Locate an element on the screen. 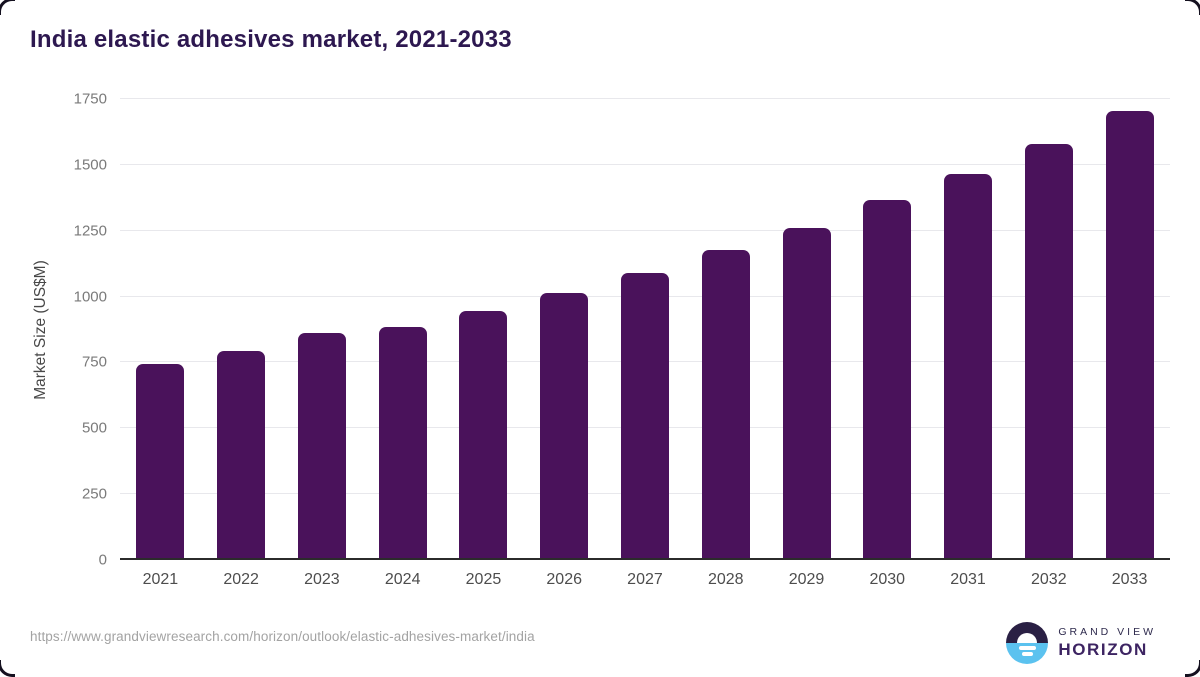 This screenshot has height=677, width=1200. bar-cell-2030 is located at coordinates (887, 329).